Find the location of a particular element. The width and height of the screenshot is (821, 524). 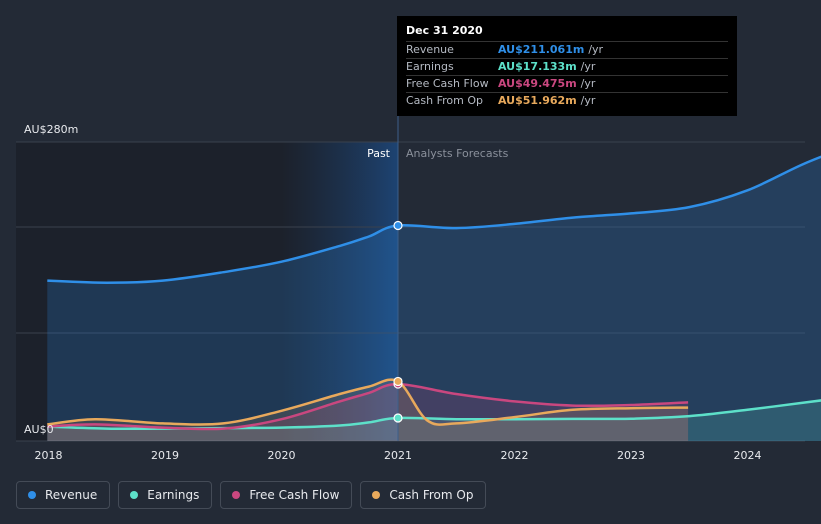

tooltip-row: Revenue AU$211.061m/yr is located at coordinates (567, 49).